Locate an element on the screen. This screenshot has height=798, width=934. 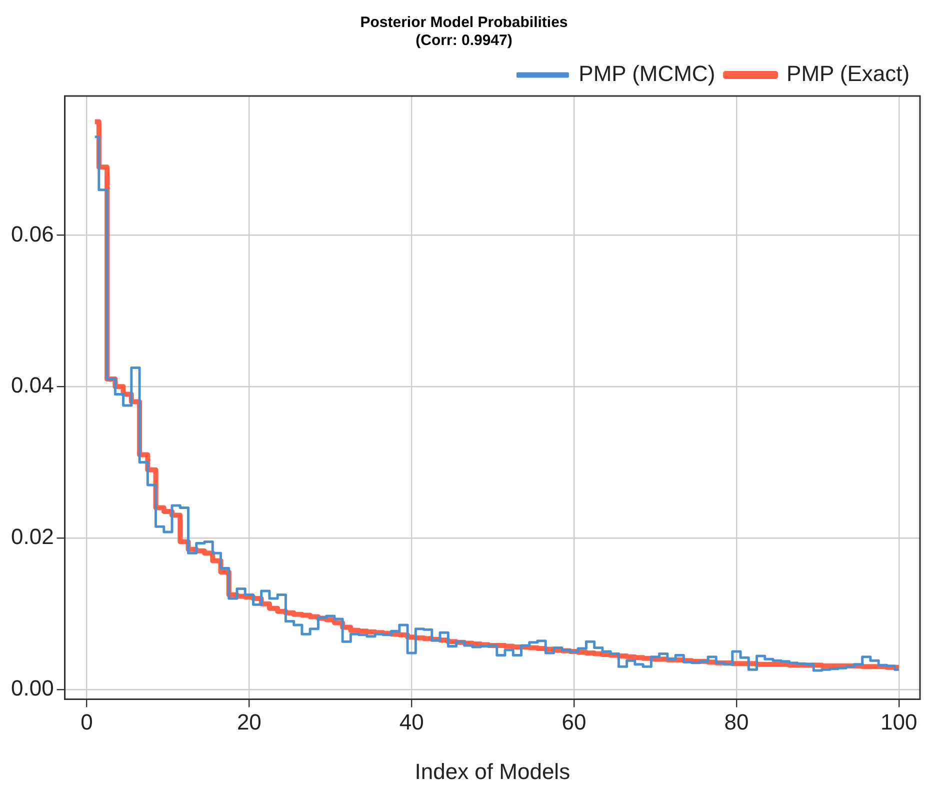
x-tick-label: 100 is located at coordinates (899, 721).